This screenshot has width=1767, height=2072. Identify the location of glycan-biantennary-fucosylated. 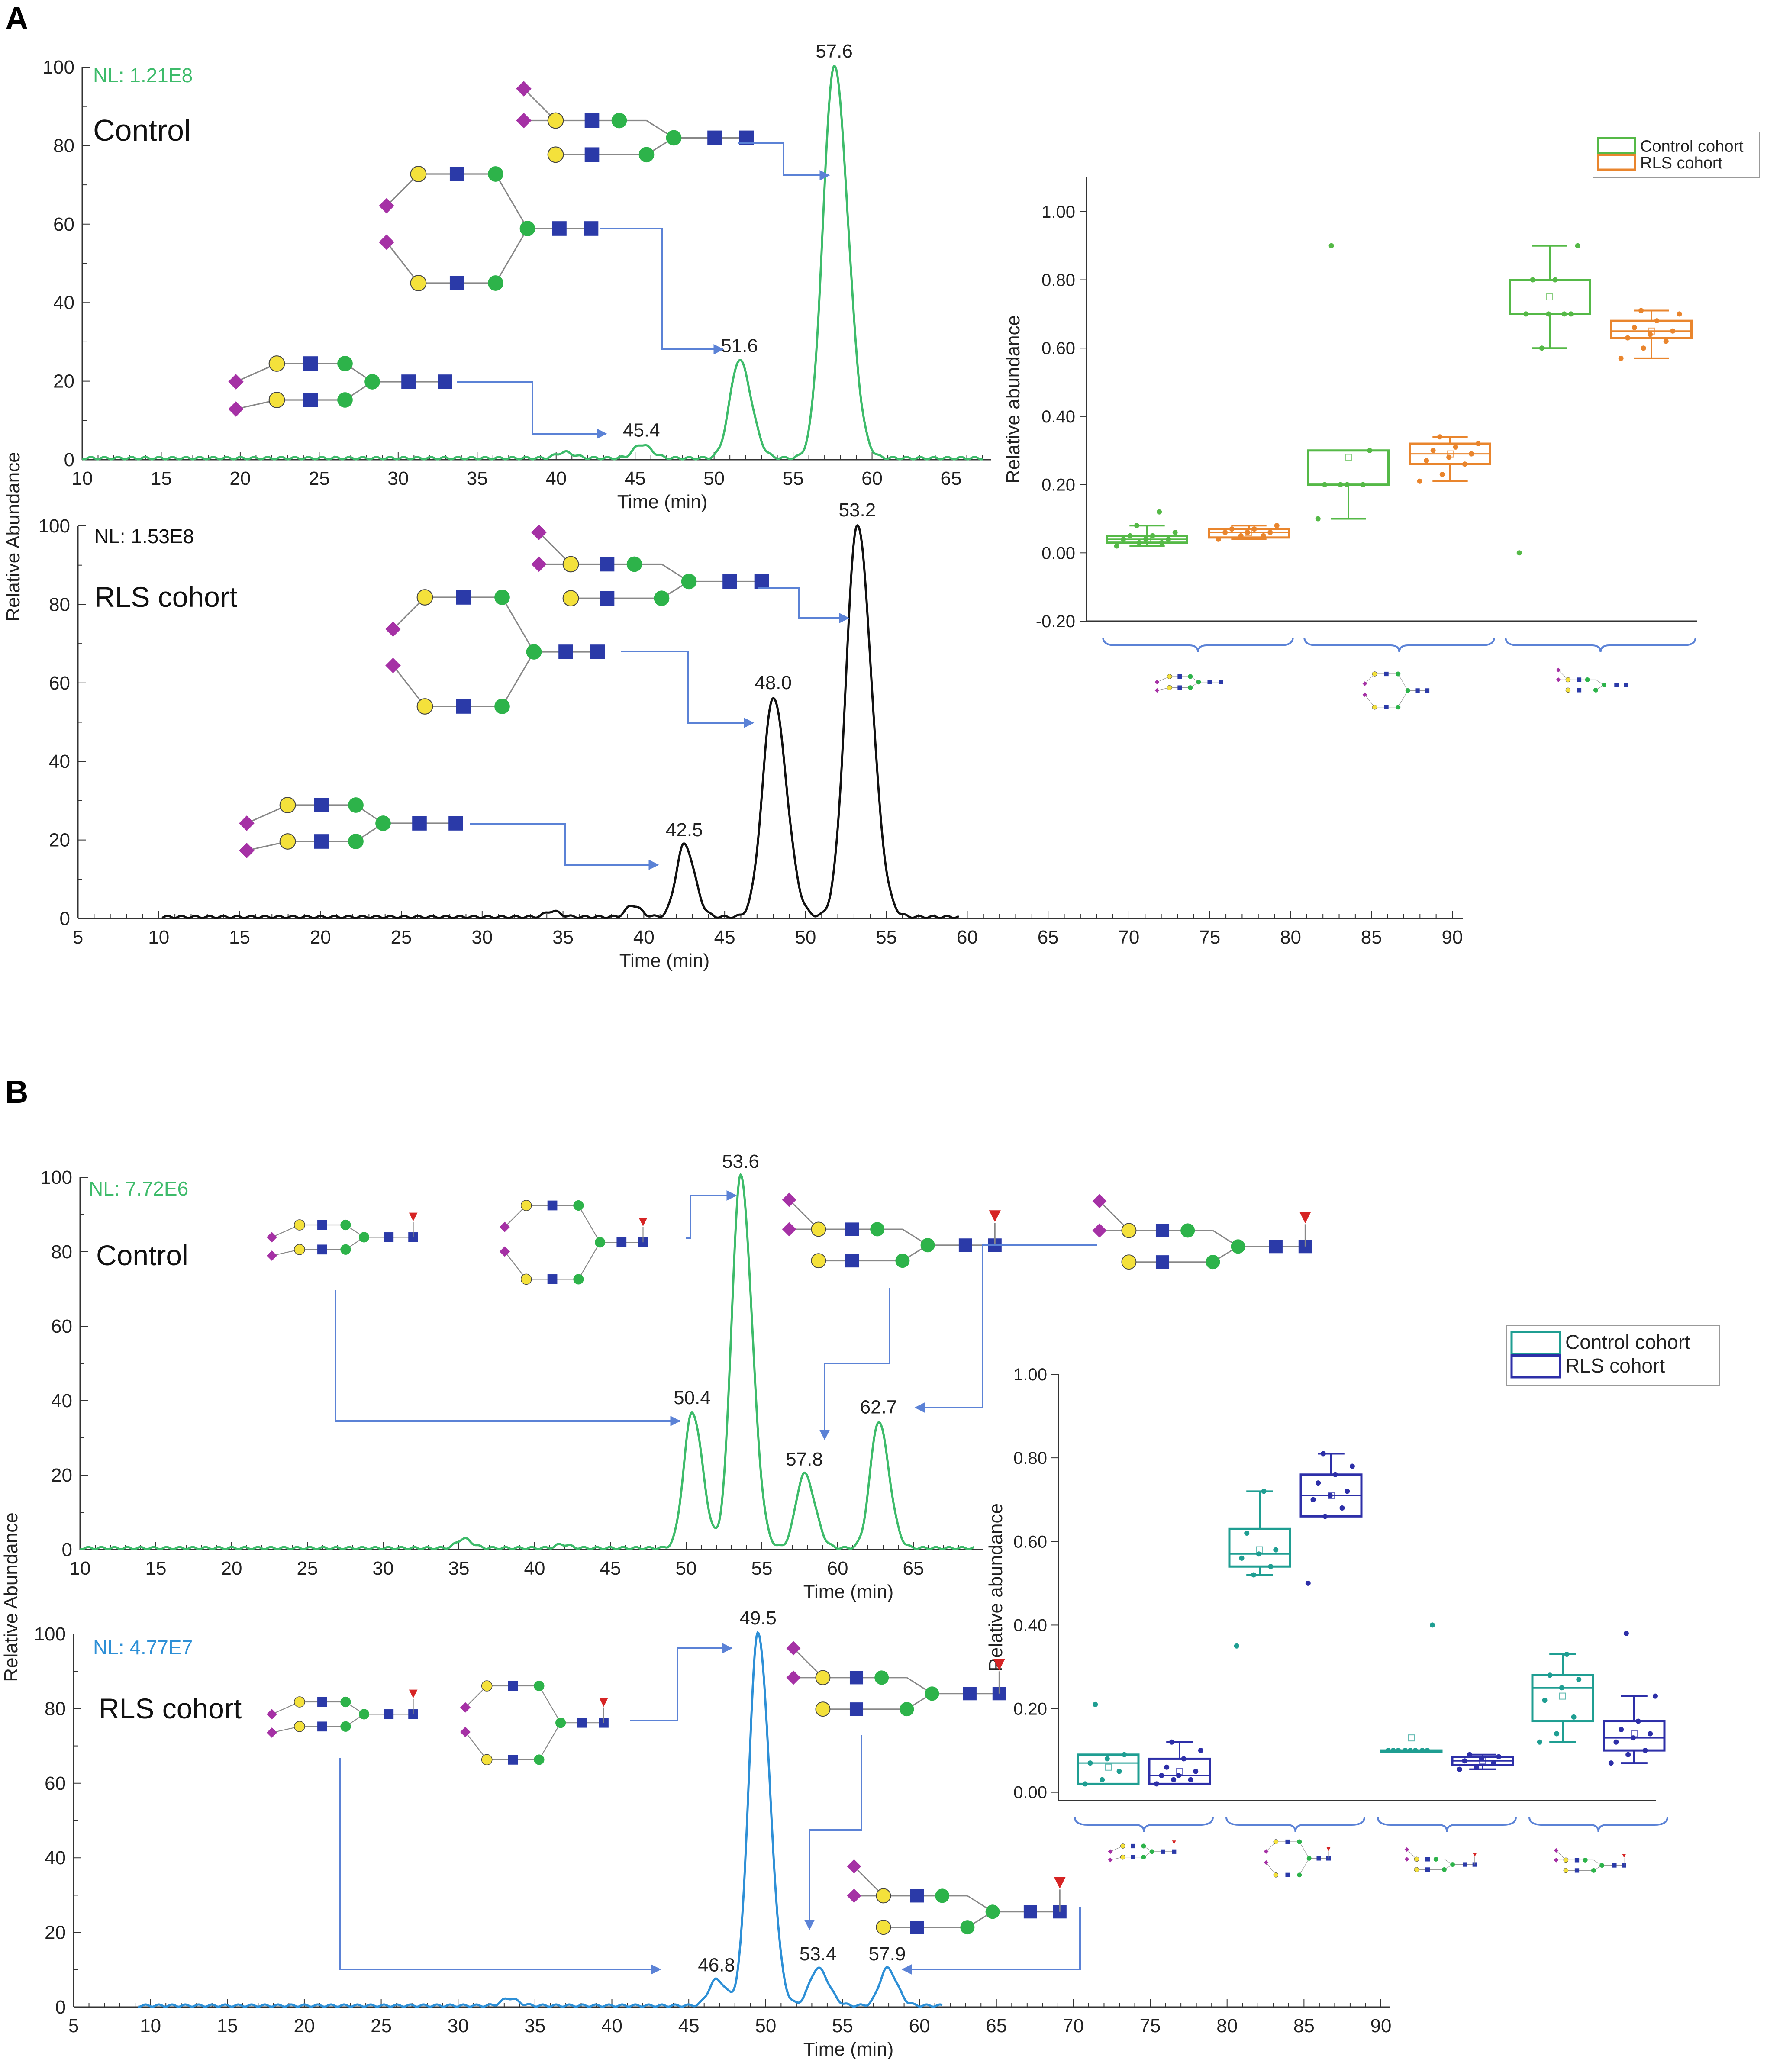
(1142, 1851).